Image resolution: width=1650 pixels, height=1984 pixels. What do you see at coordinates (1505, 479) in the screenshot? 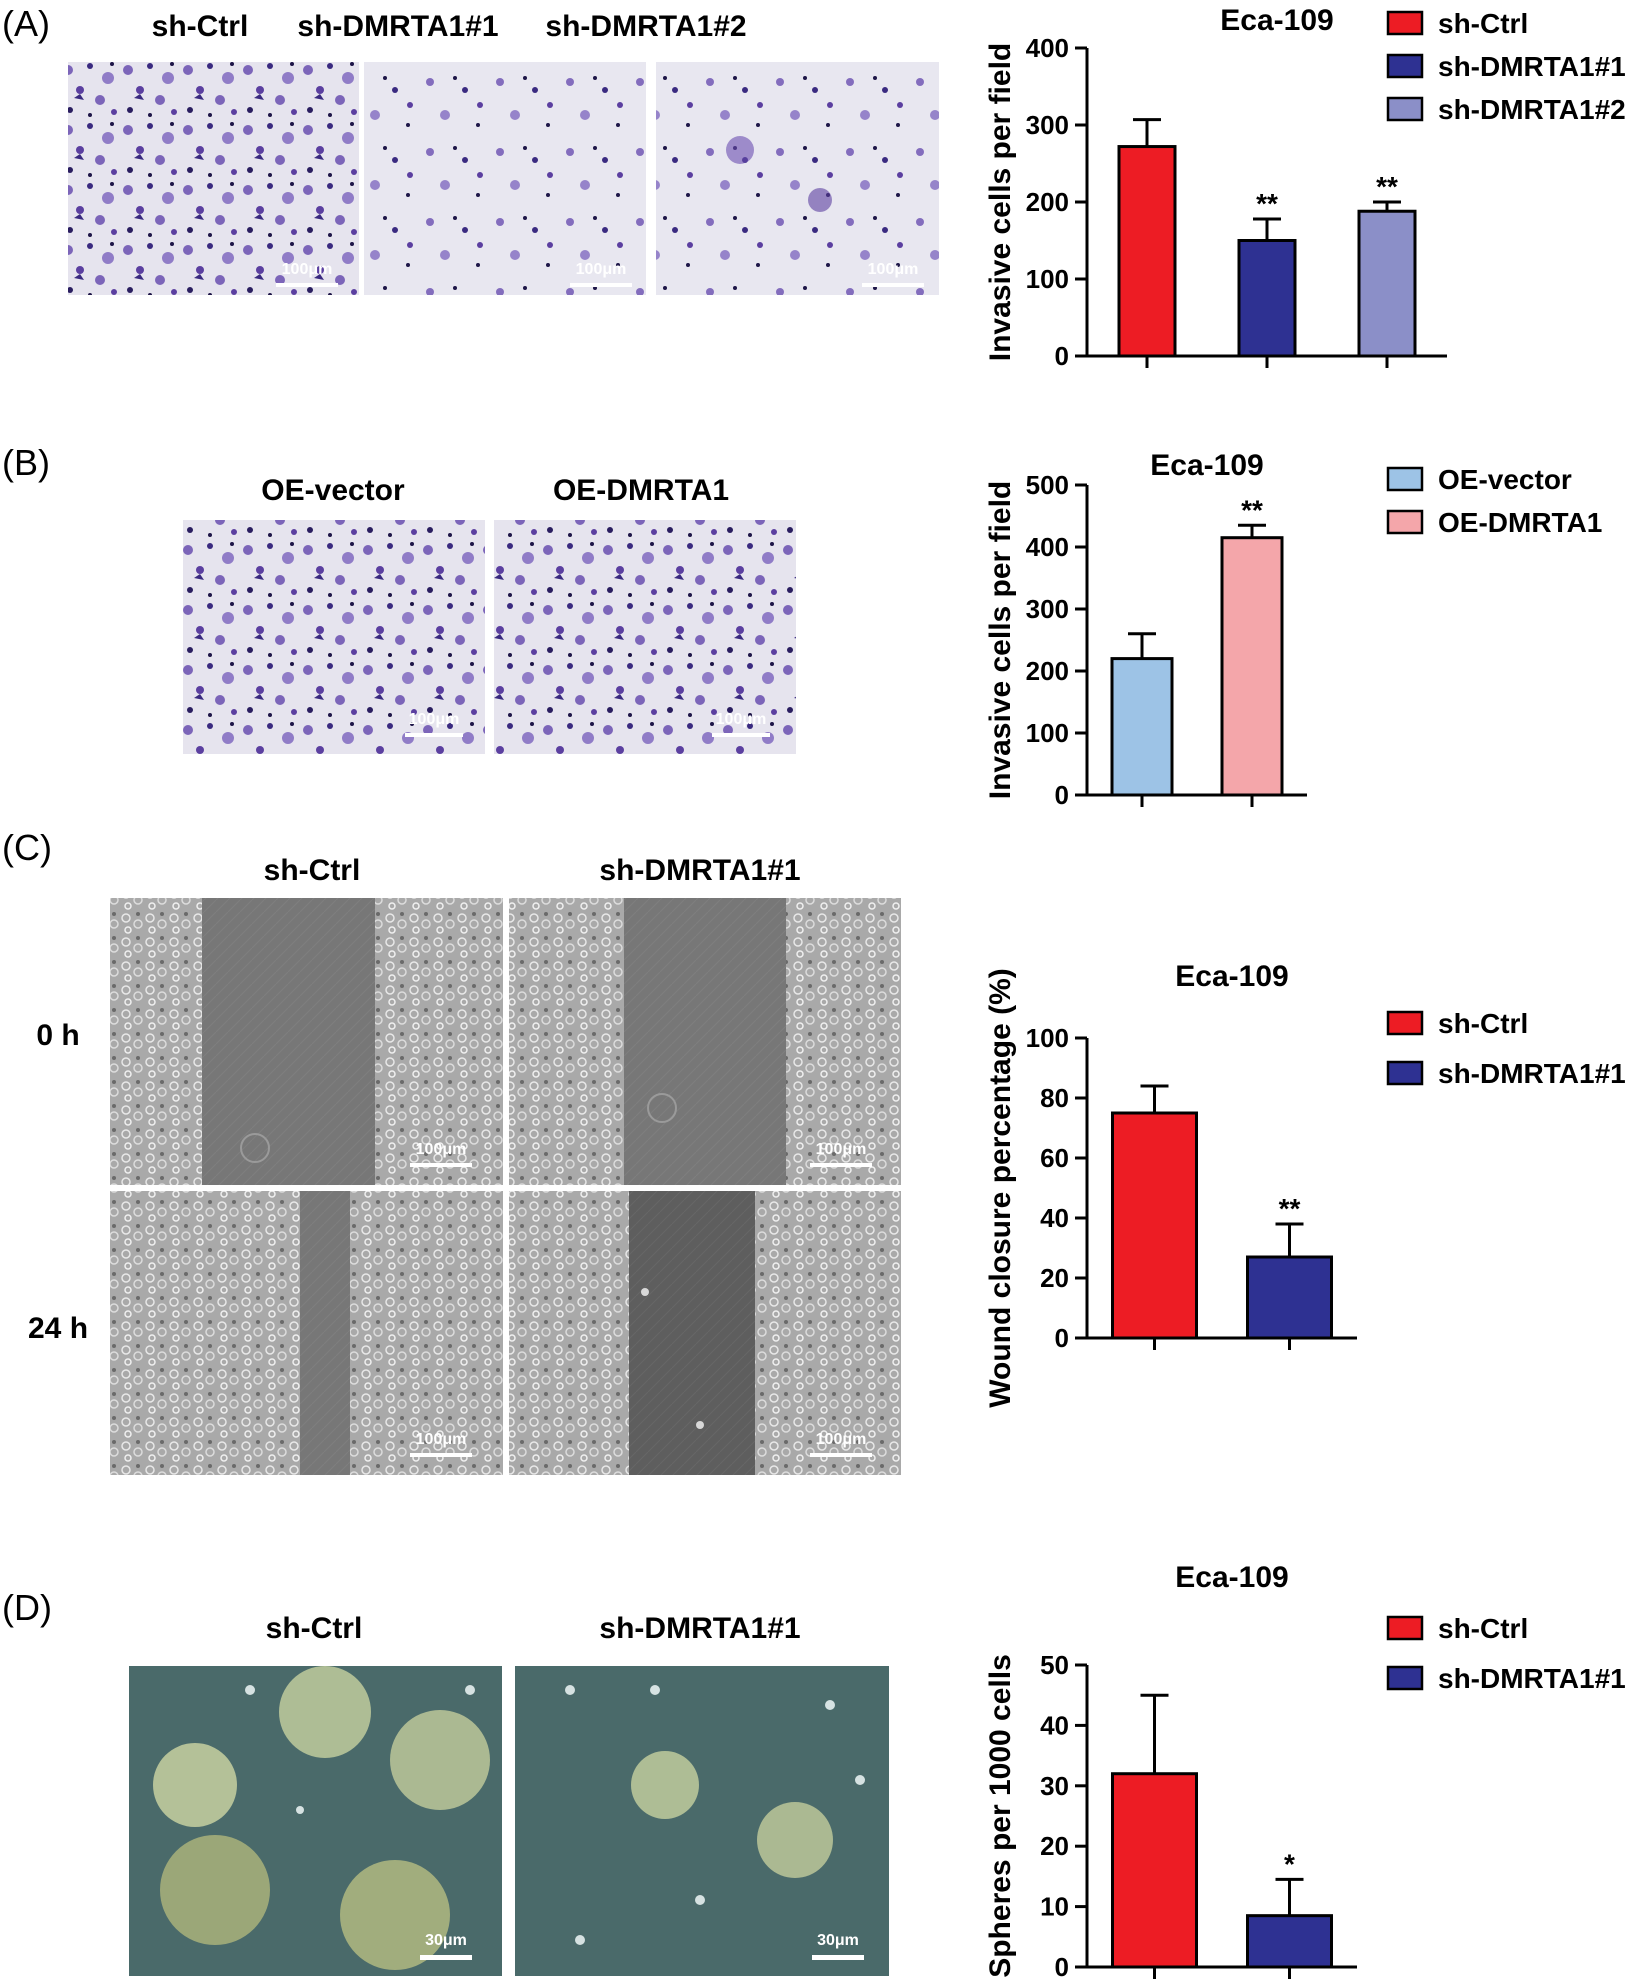
I see `legend-label: OE-vector` at bounding box center [1505, 479].